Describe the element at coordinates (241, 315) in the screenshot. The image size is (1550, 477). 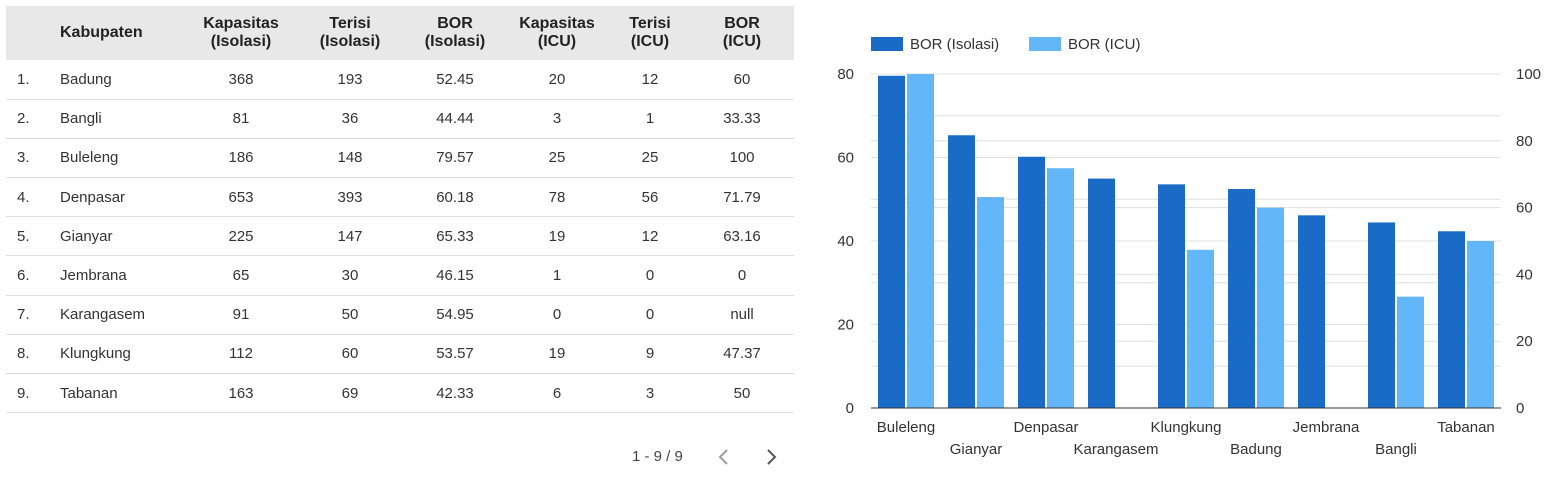
I see `cell-kapasitas-isolasi: 91` at that location.